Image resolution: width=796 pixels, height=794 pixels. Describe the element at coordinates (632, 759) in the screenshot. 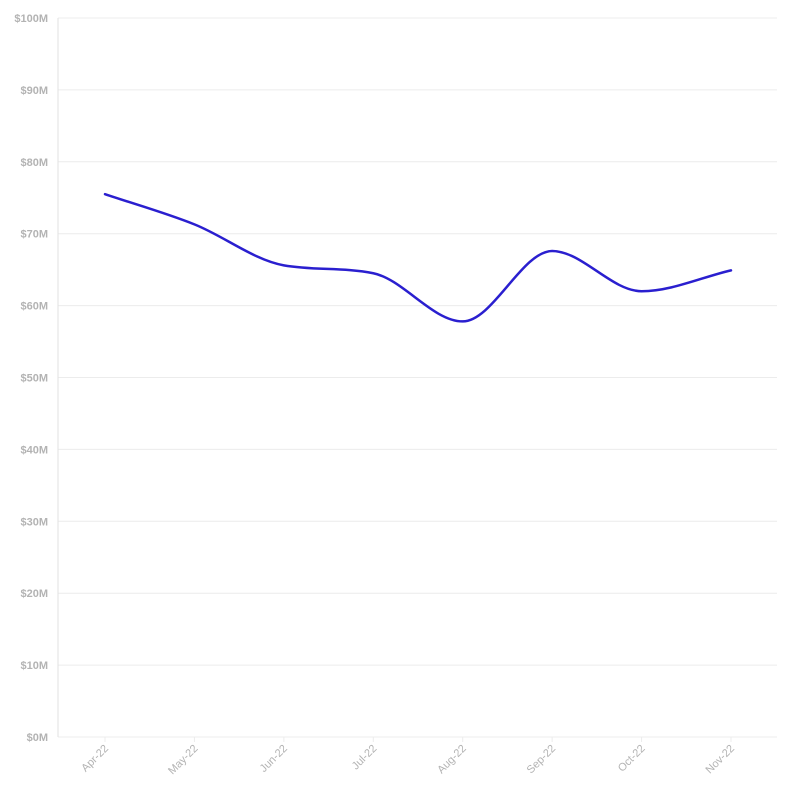

I see `x-tick-label: Oct-22` at that location.